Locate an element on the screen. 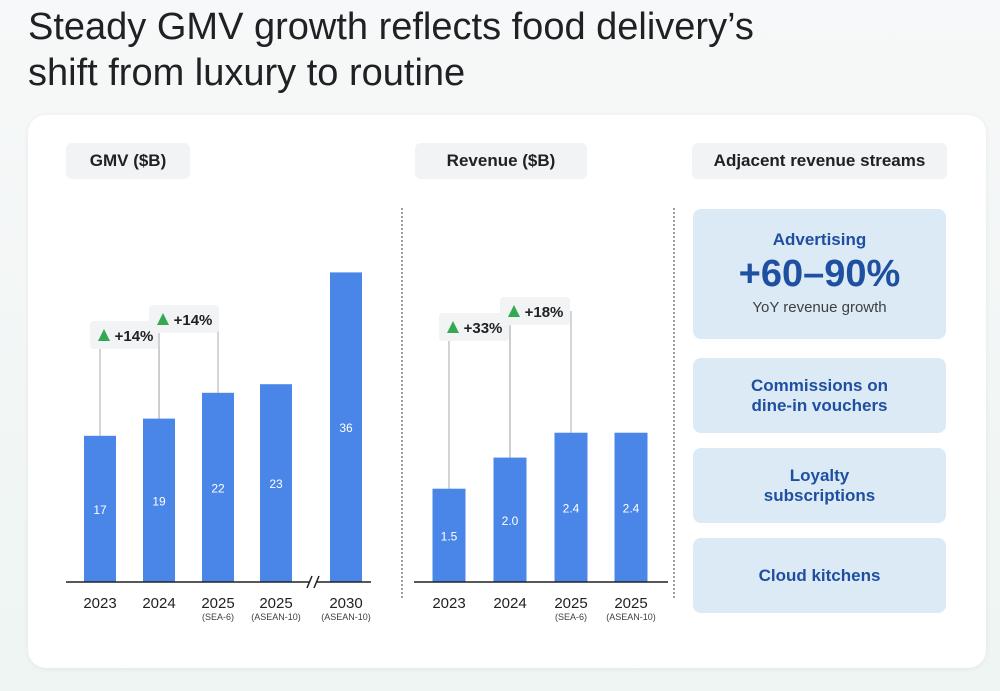 Image resolution: width=1000 pixels, height=691 pixels. stream-label-line2: dine-in vouchers is located at coordinates (819, 405).